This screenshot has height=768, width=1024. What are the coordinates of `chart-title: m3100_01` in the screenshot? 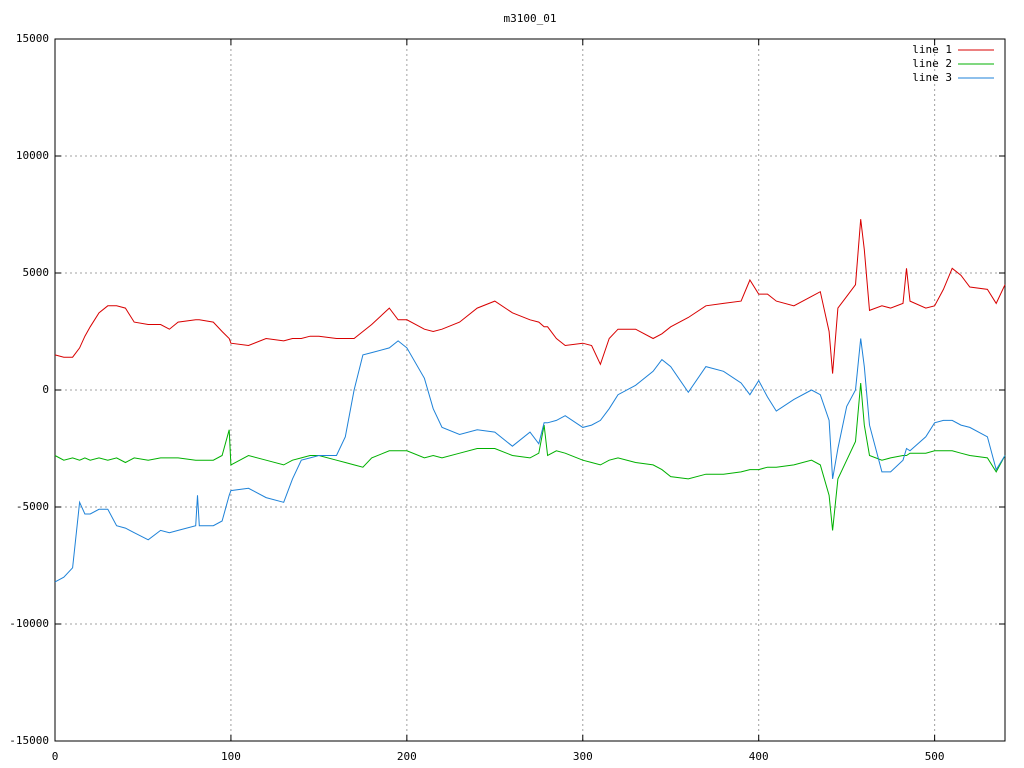 It's located at (530, 18).